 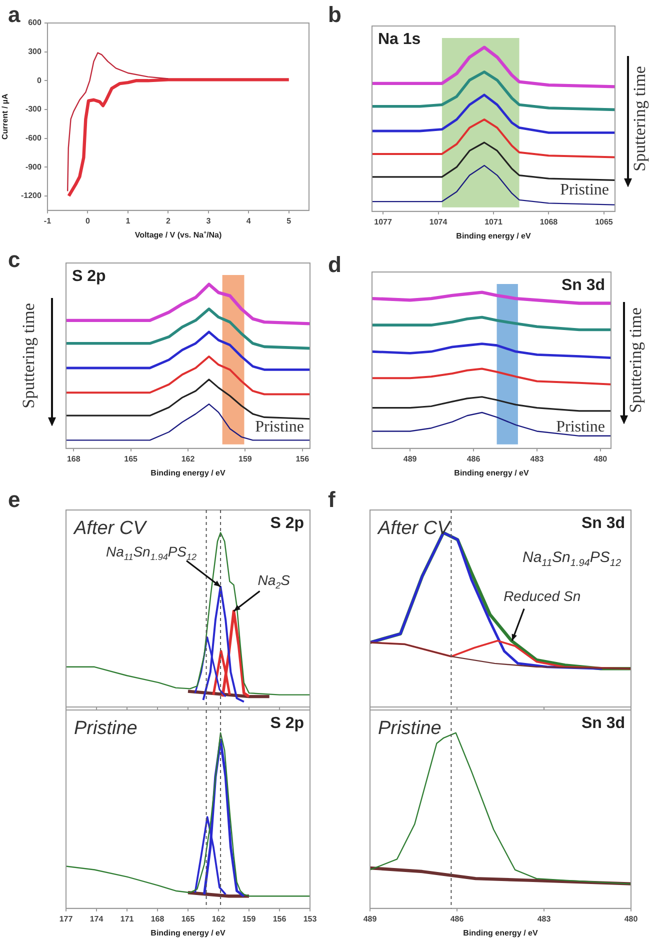 What do you see at coordinates (48, 221) in the screenshot?
I see `x-tick-label: -1` at bounding box center [48, 221].